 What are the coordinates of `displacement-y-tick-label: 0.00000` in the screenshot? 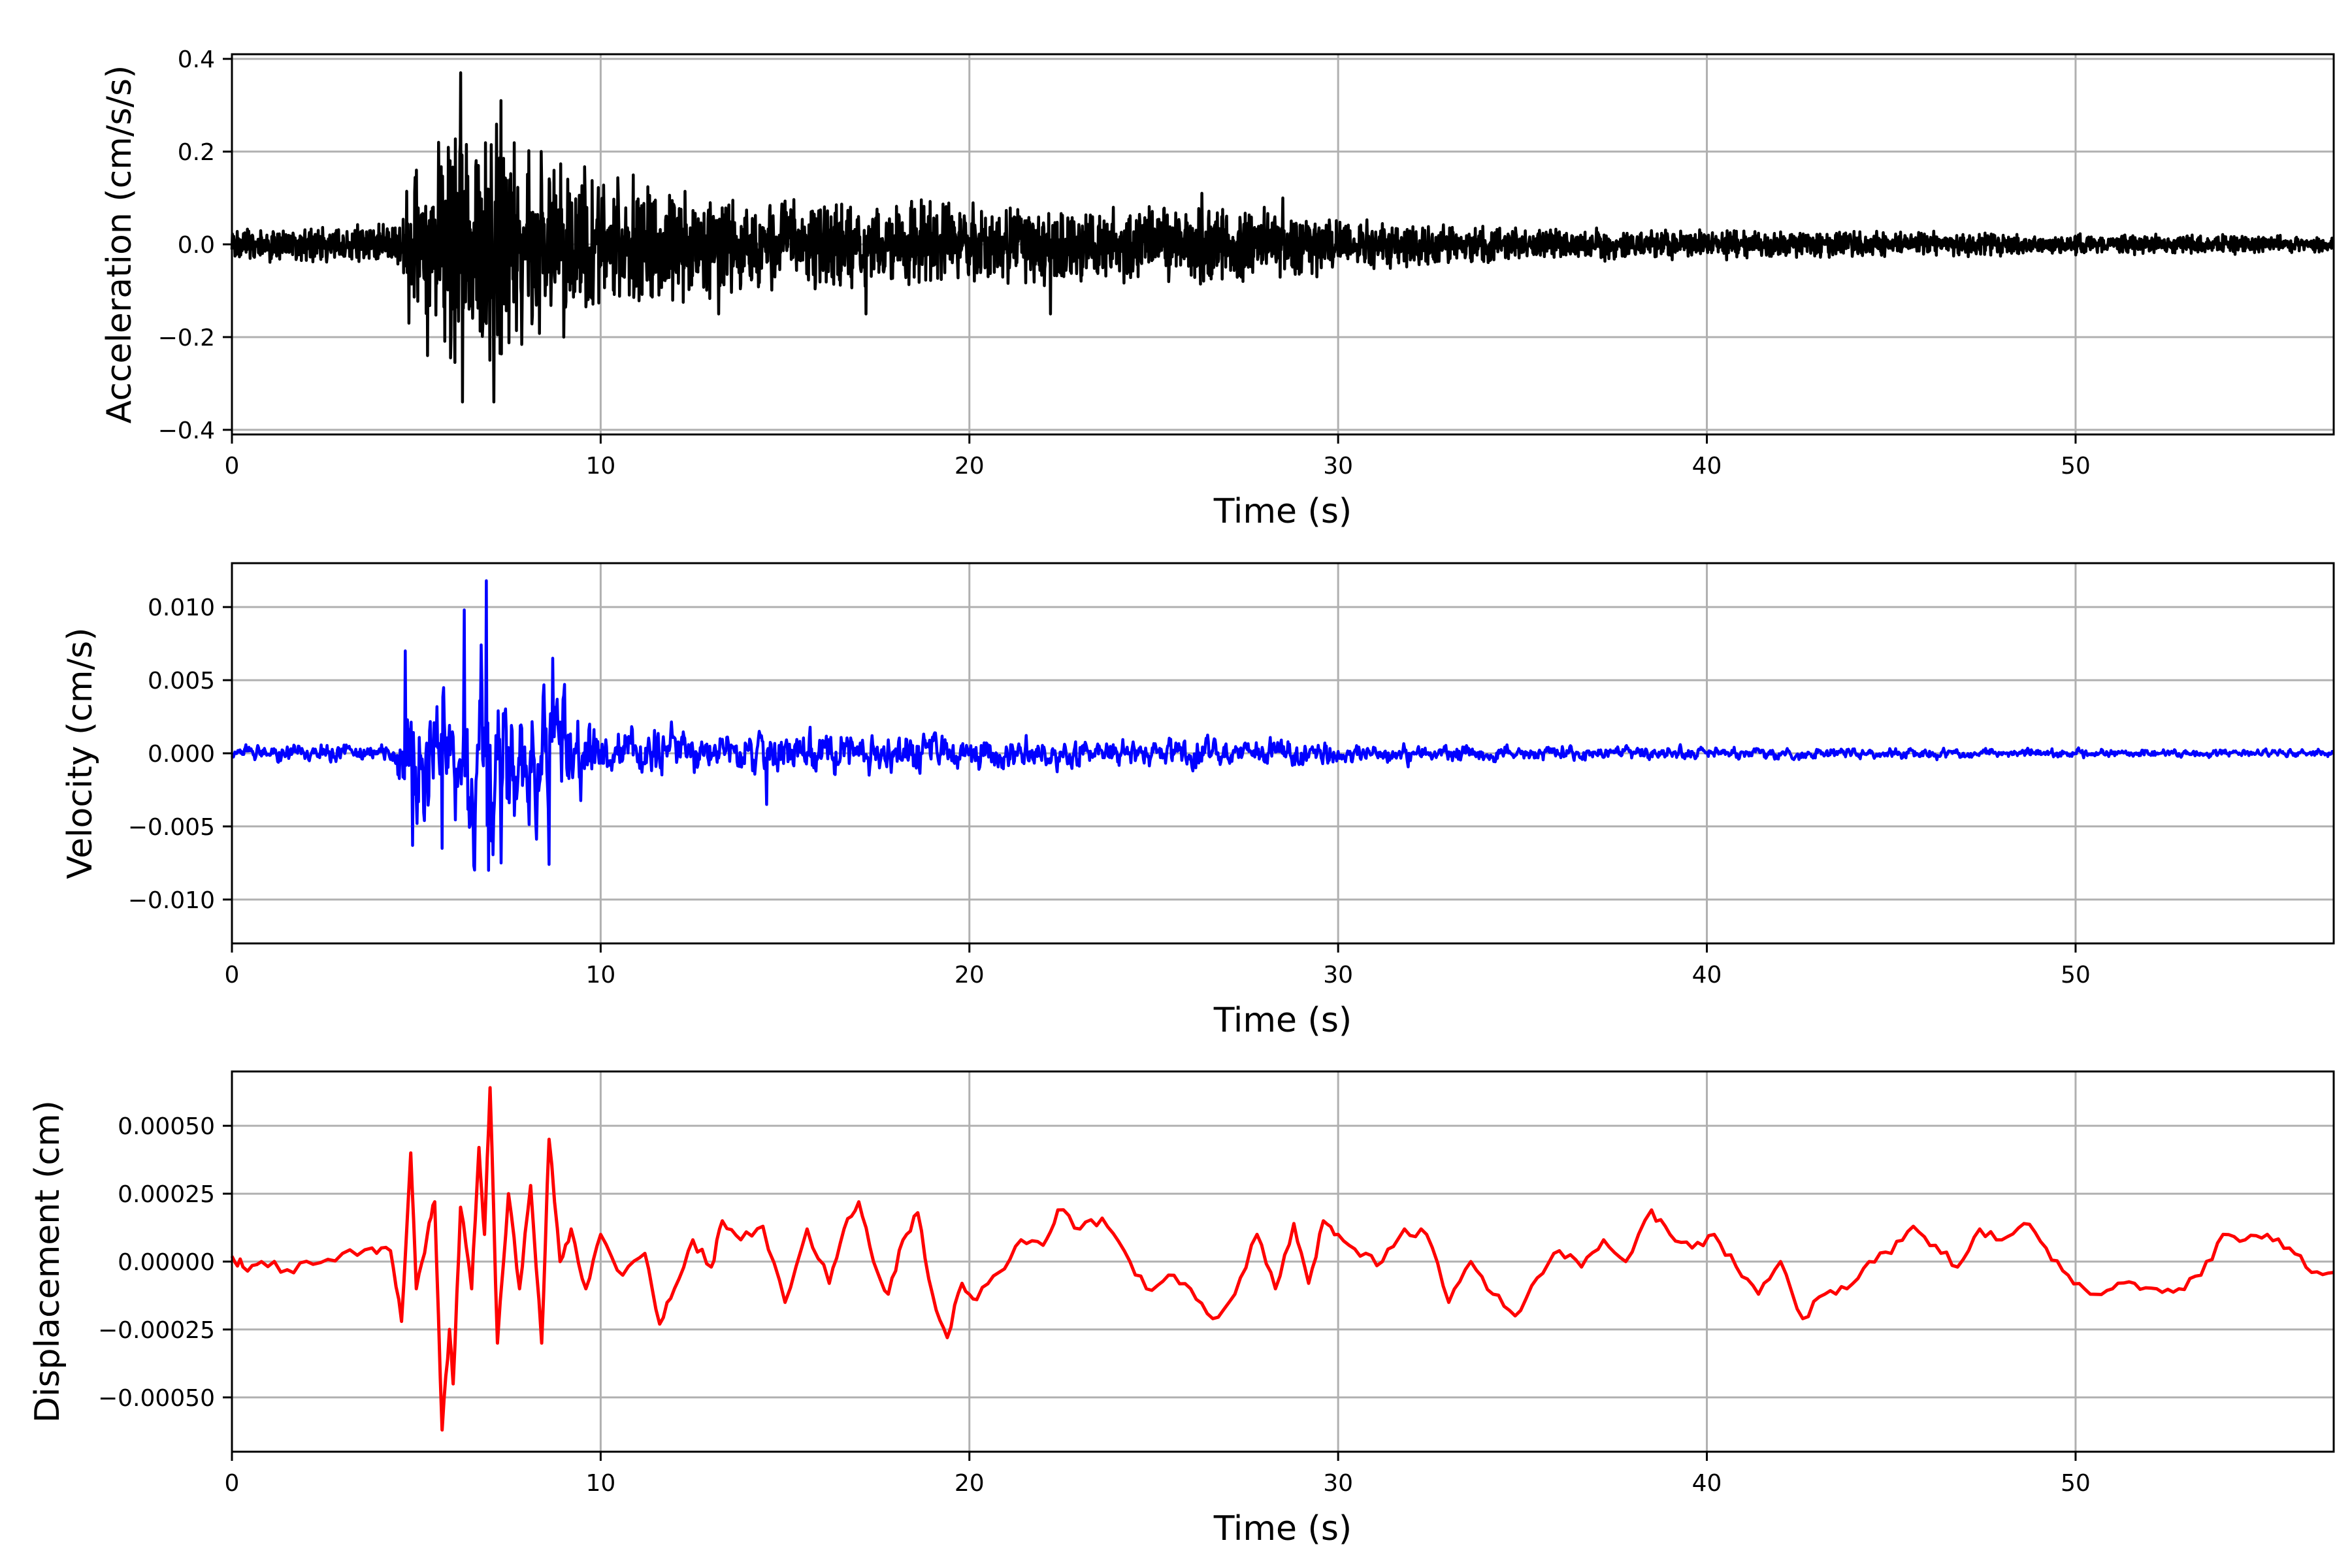 It's located at (166, 1262).